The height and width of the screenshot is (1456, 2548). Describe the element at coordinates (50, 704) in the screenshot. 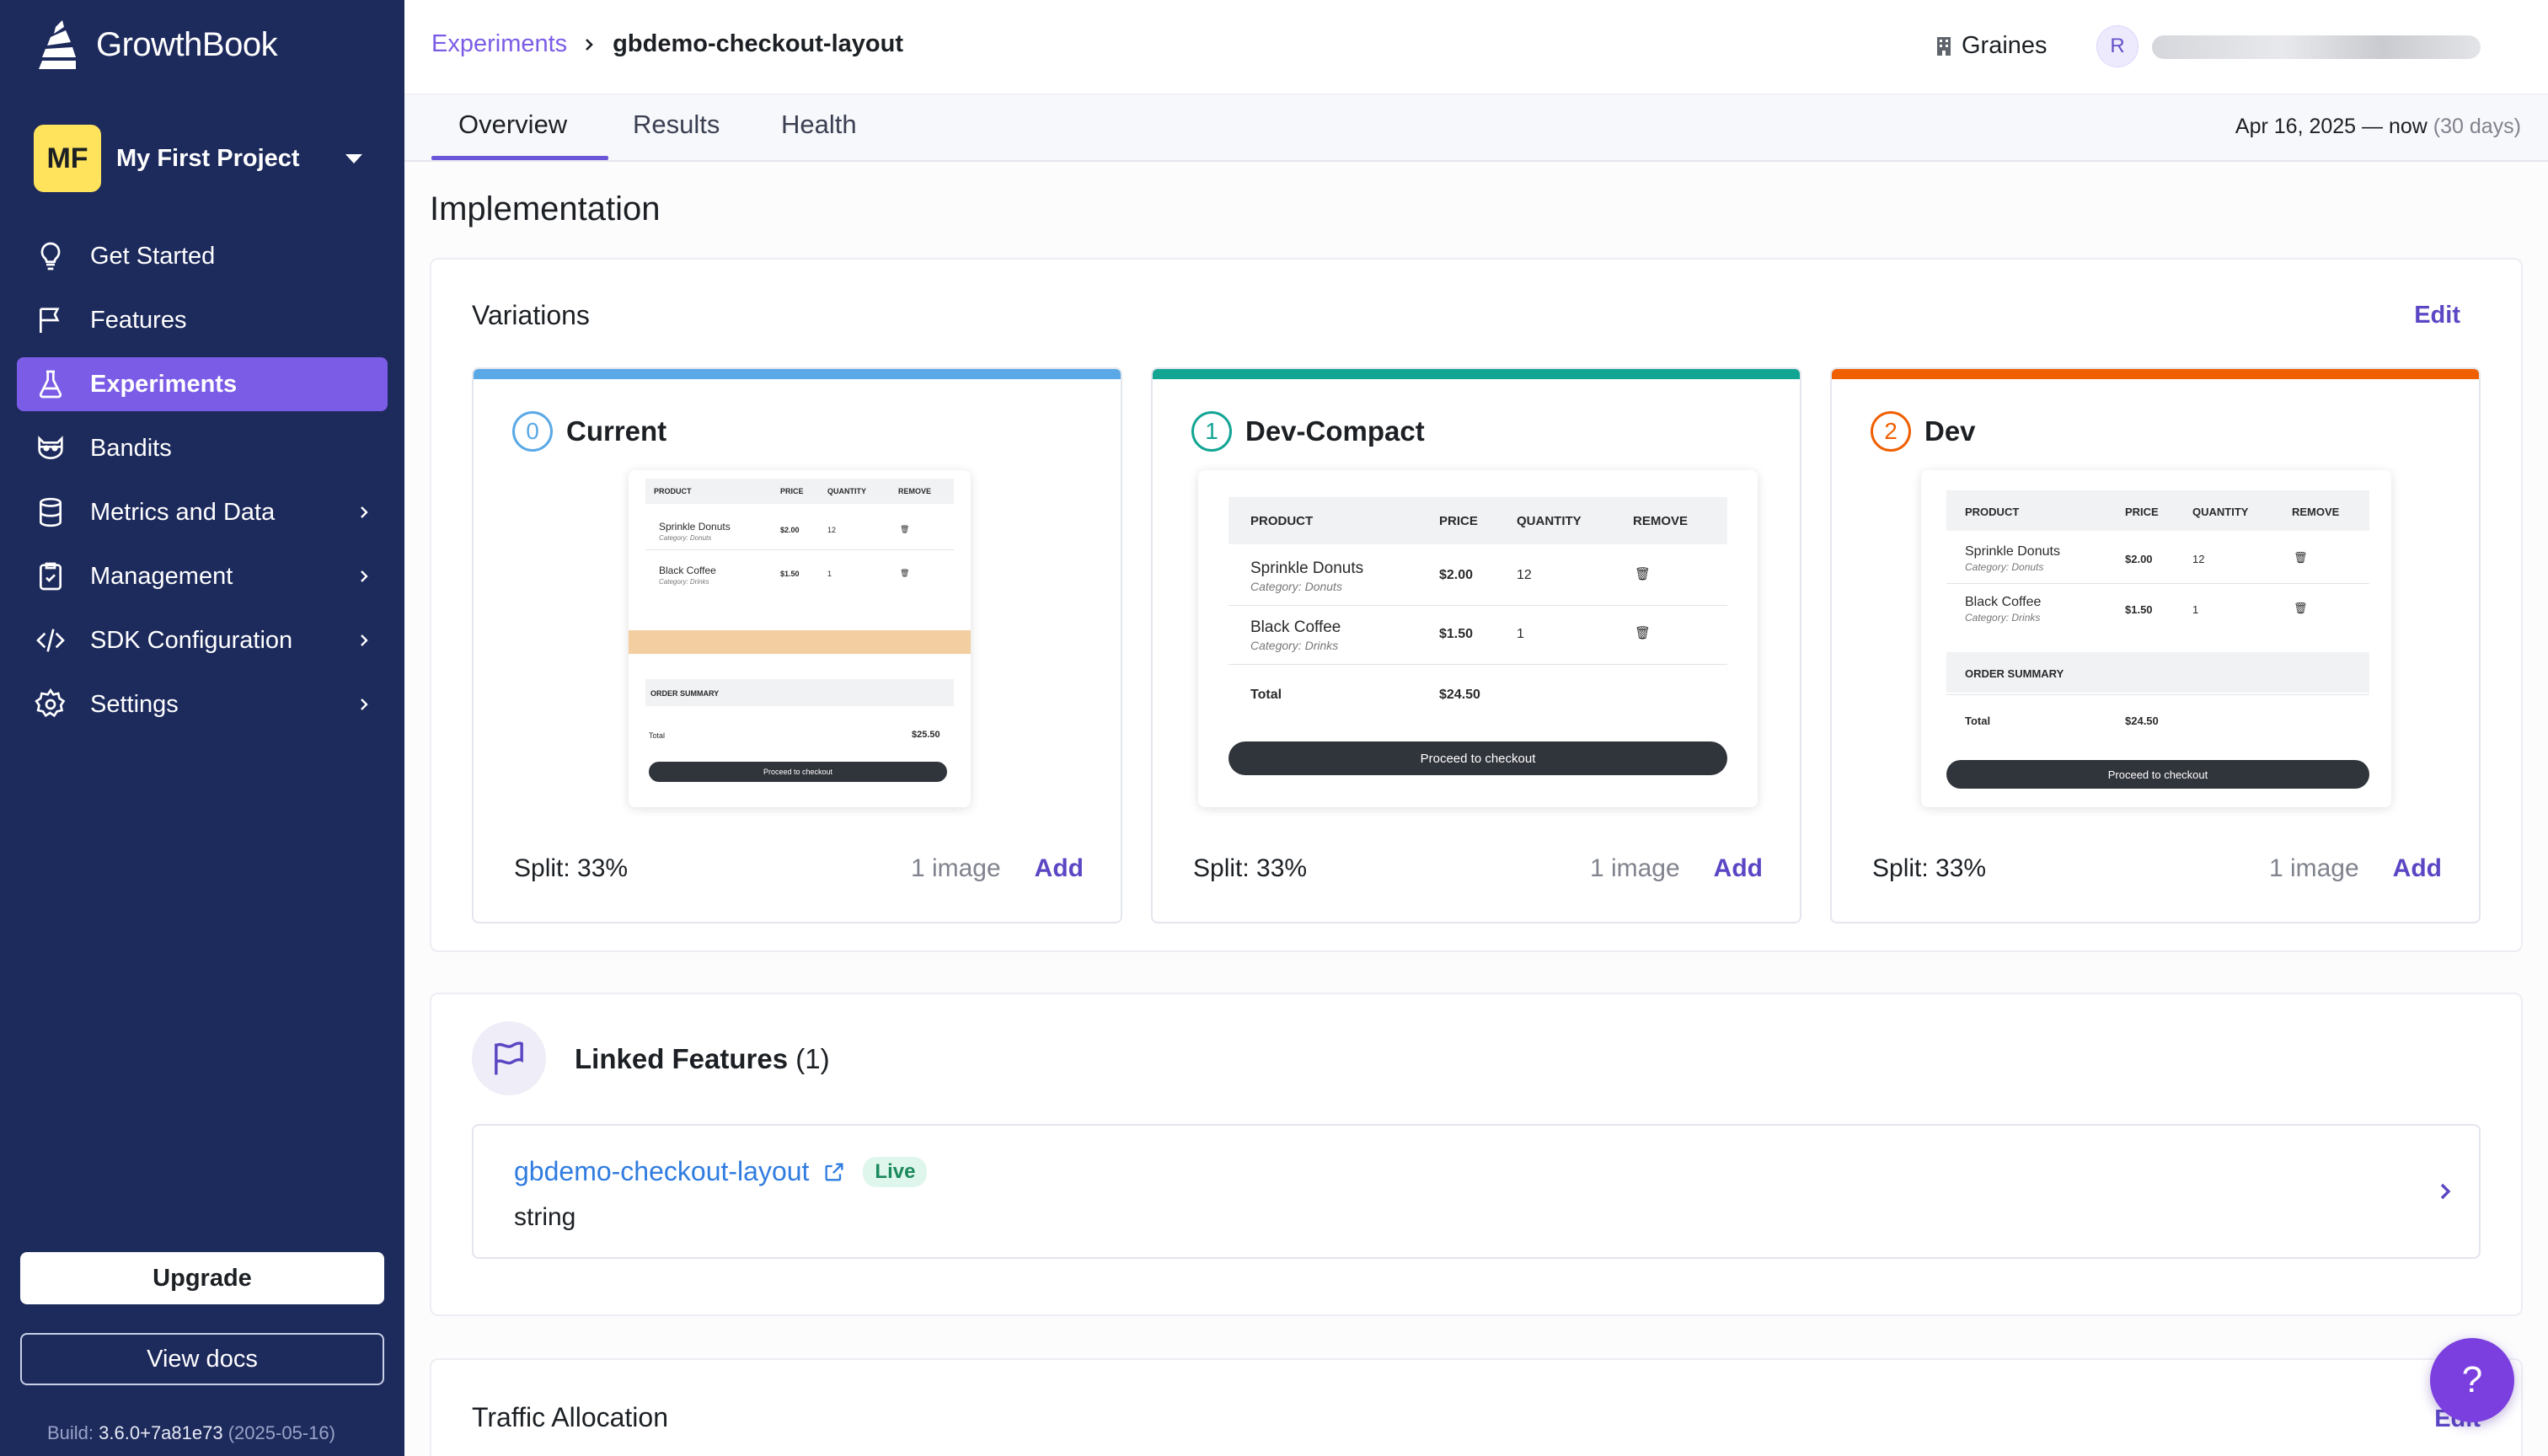

I see `gear-icon` at that location.